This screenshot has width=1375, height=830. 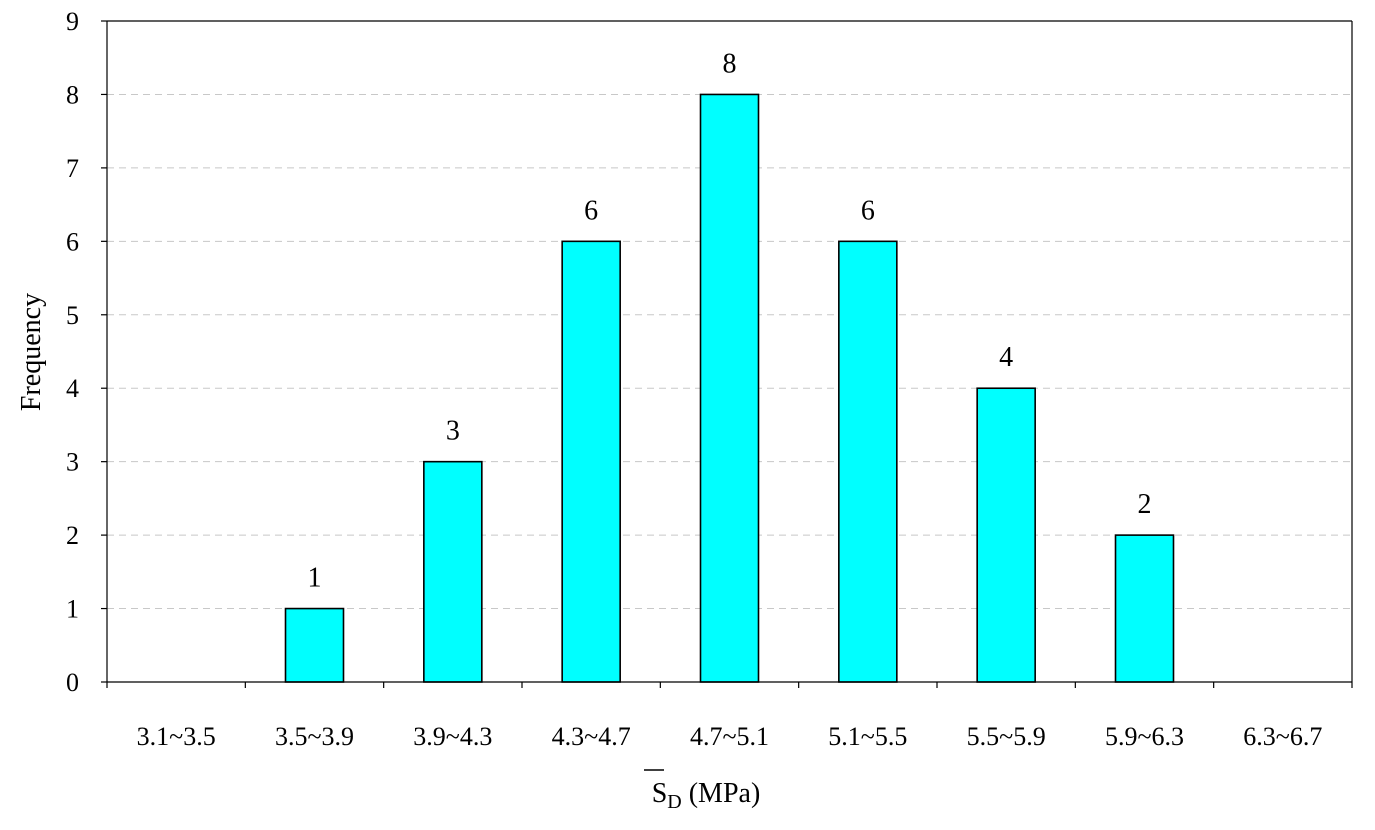 What do you see at coordinates (72, 241) in the screenshot?
I see `y-tick-label: 6` at bounding box center [72, 241].